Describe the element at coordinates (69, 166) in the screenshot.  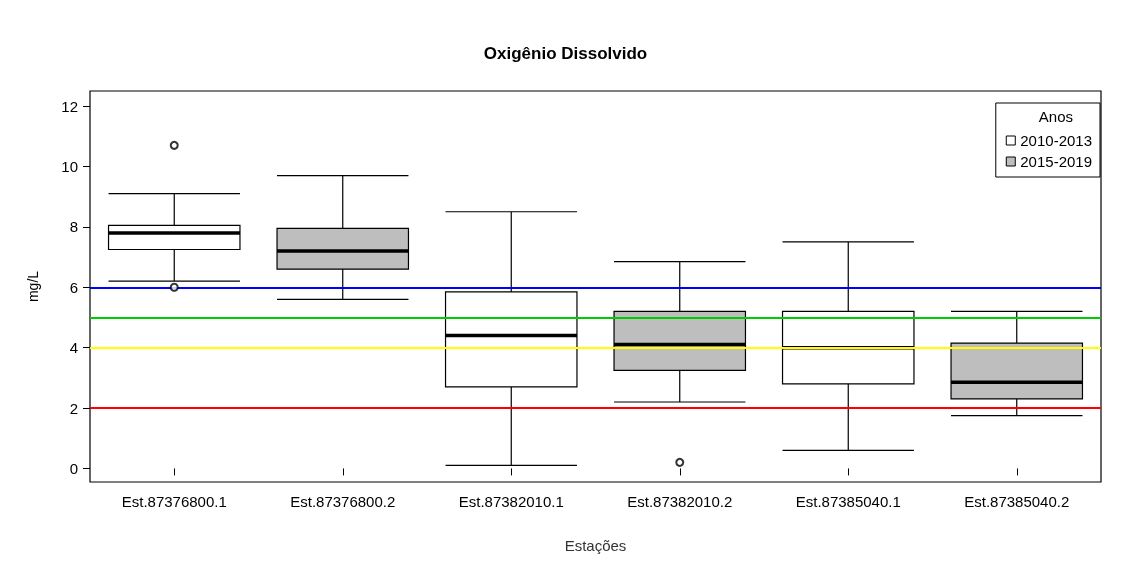
I see `y-tick-label: 10` at that location.